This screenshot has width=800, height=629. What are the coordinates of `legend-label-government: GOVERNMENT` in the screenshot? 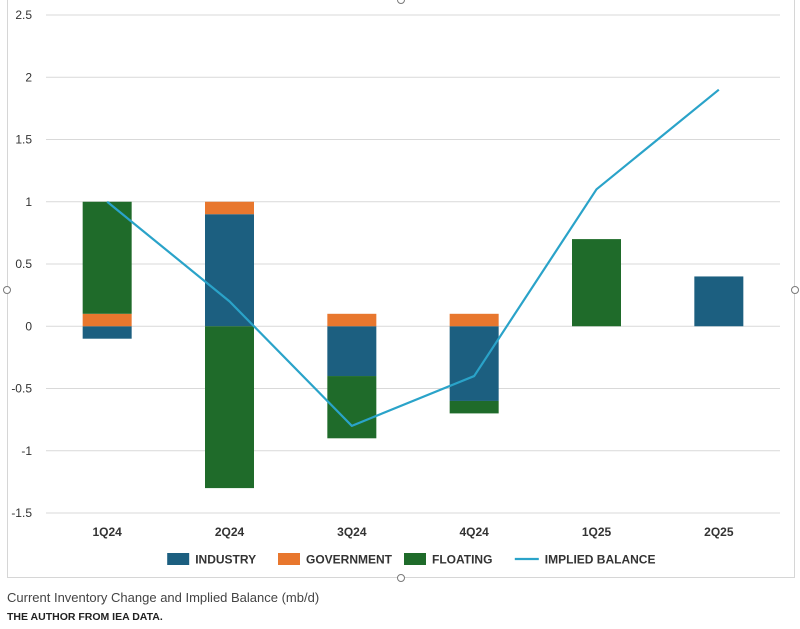 It's located at (349, 560).